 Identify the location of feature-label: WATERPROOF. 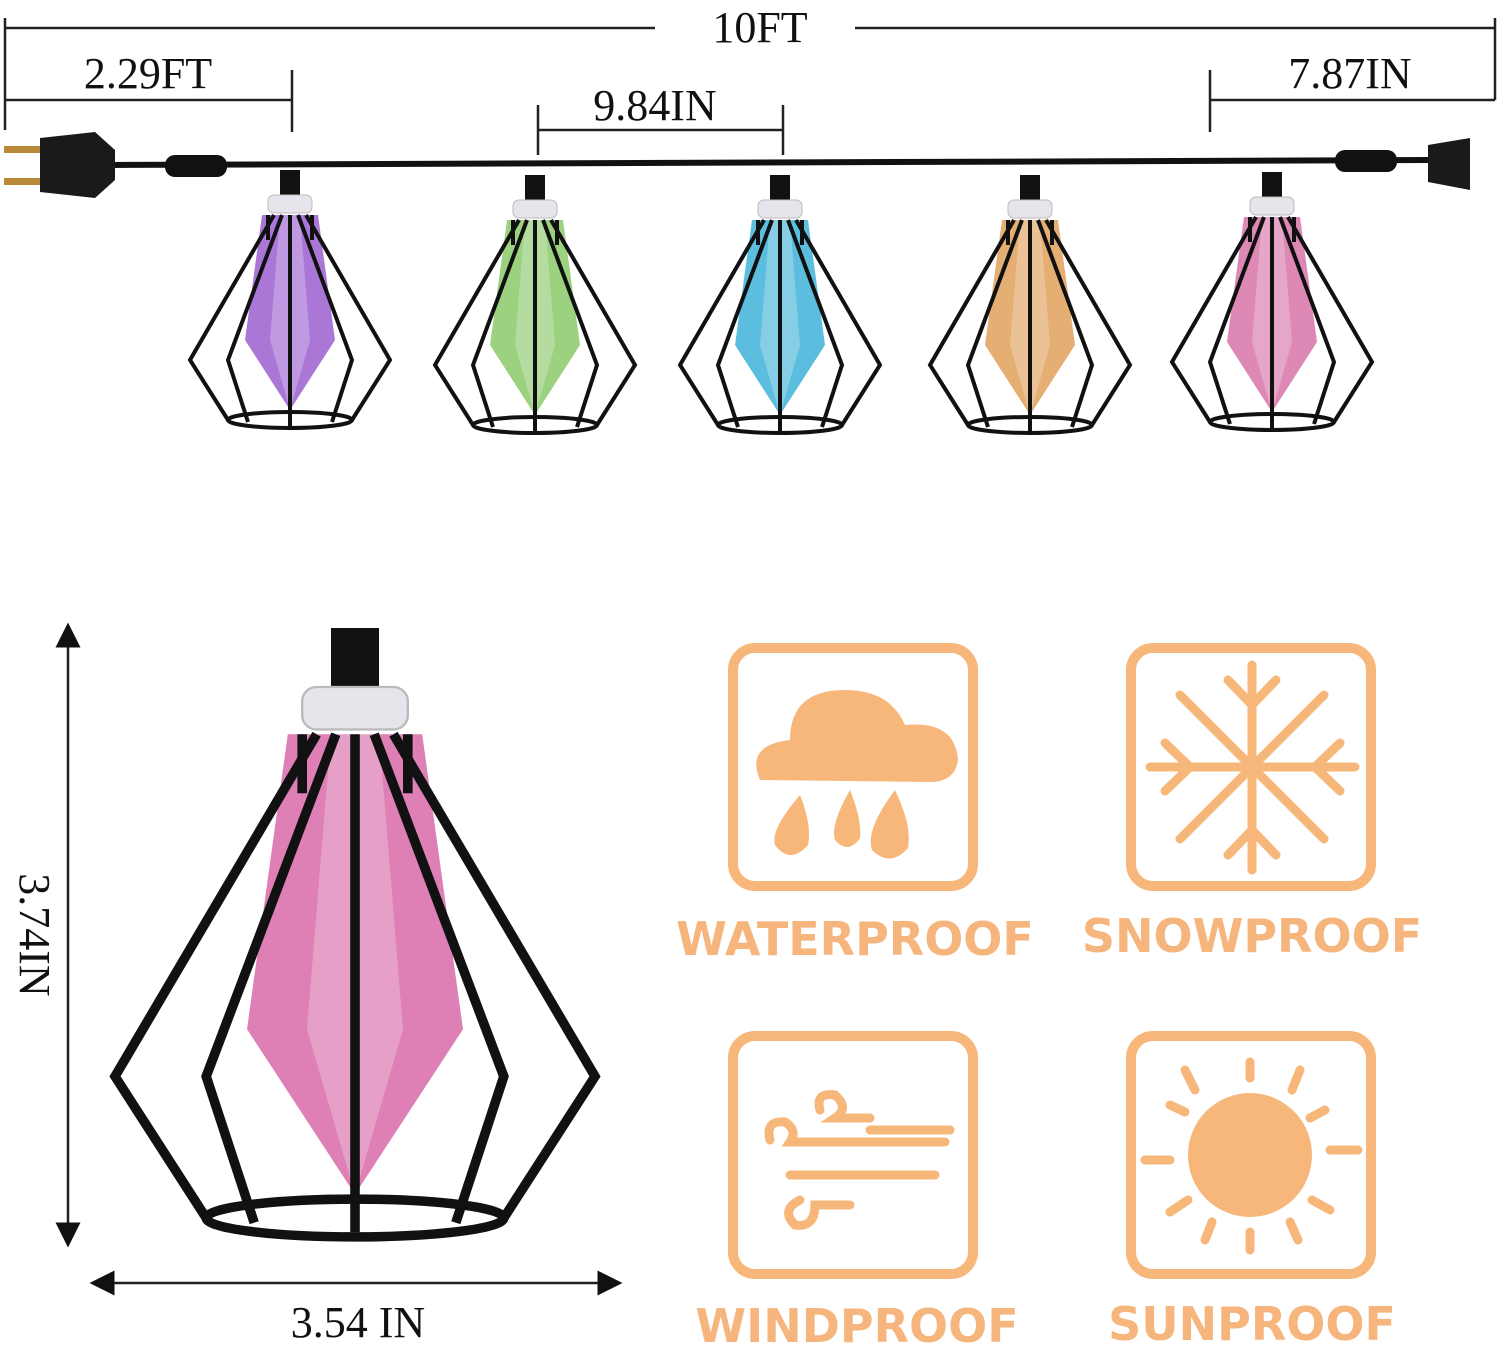
(855, 939).